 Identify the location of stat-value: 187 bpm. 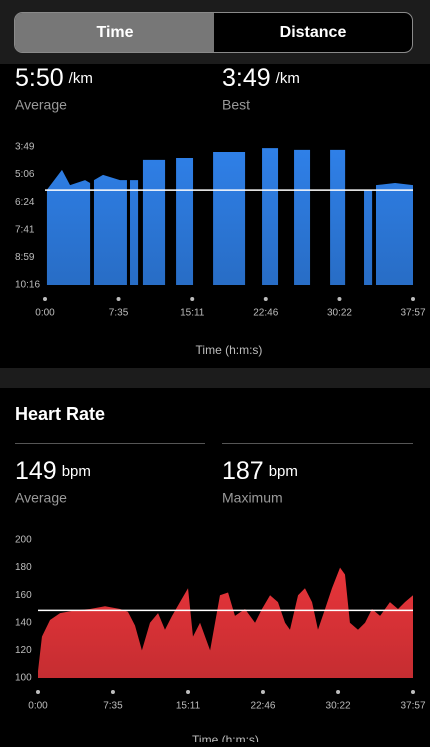
(260, 471).